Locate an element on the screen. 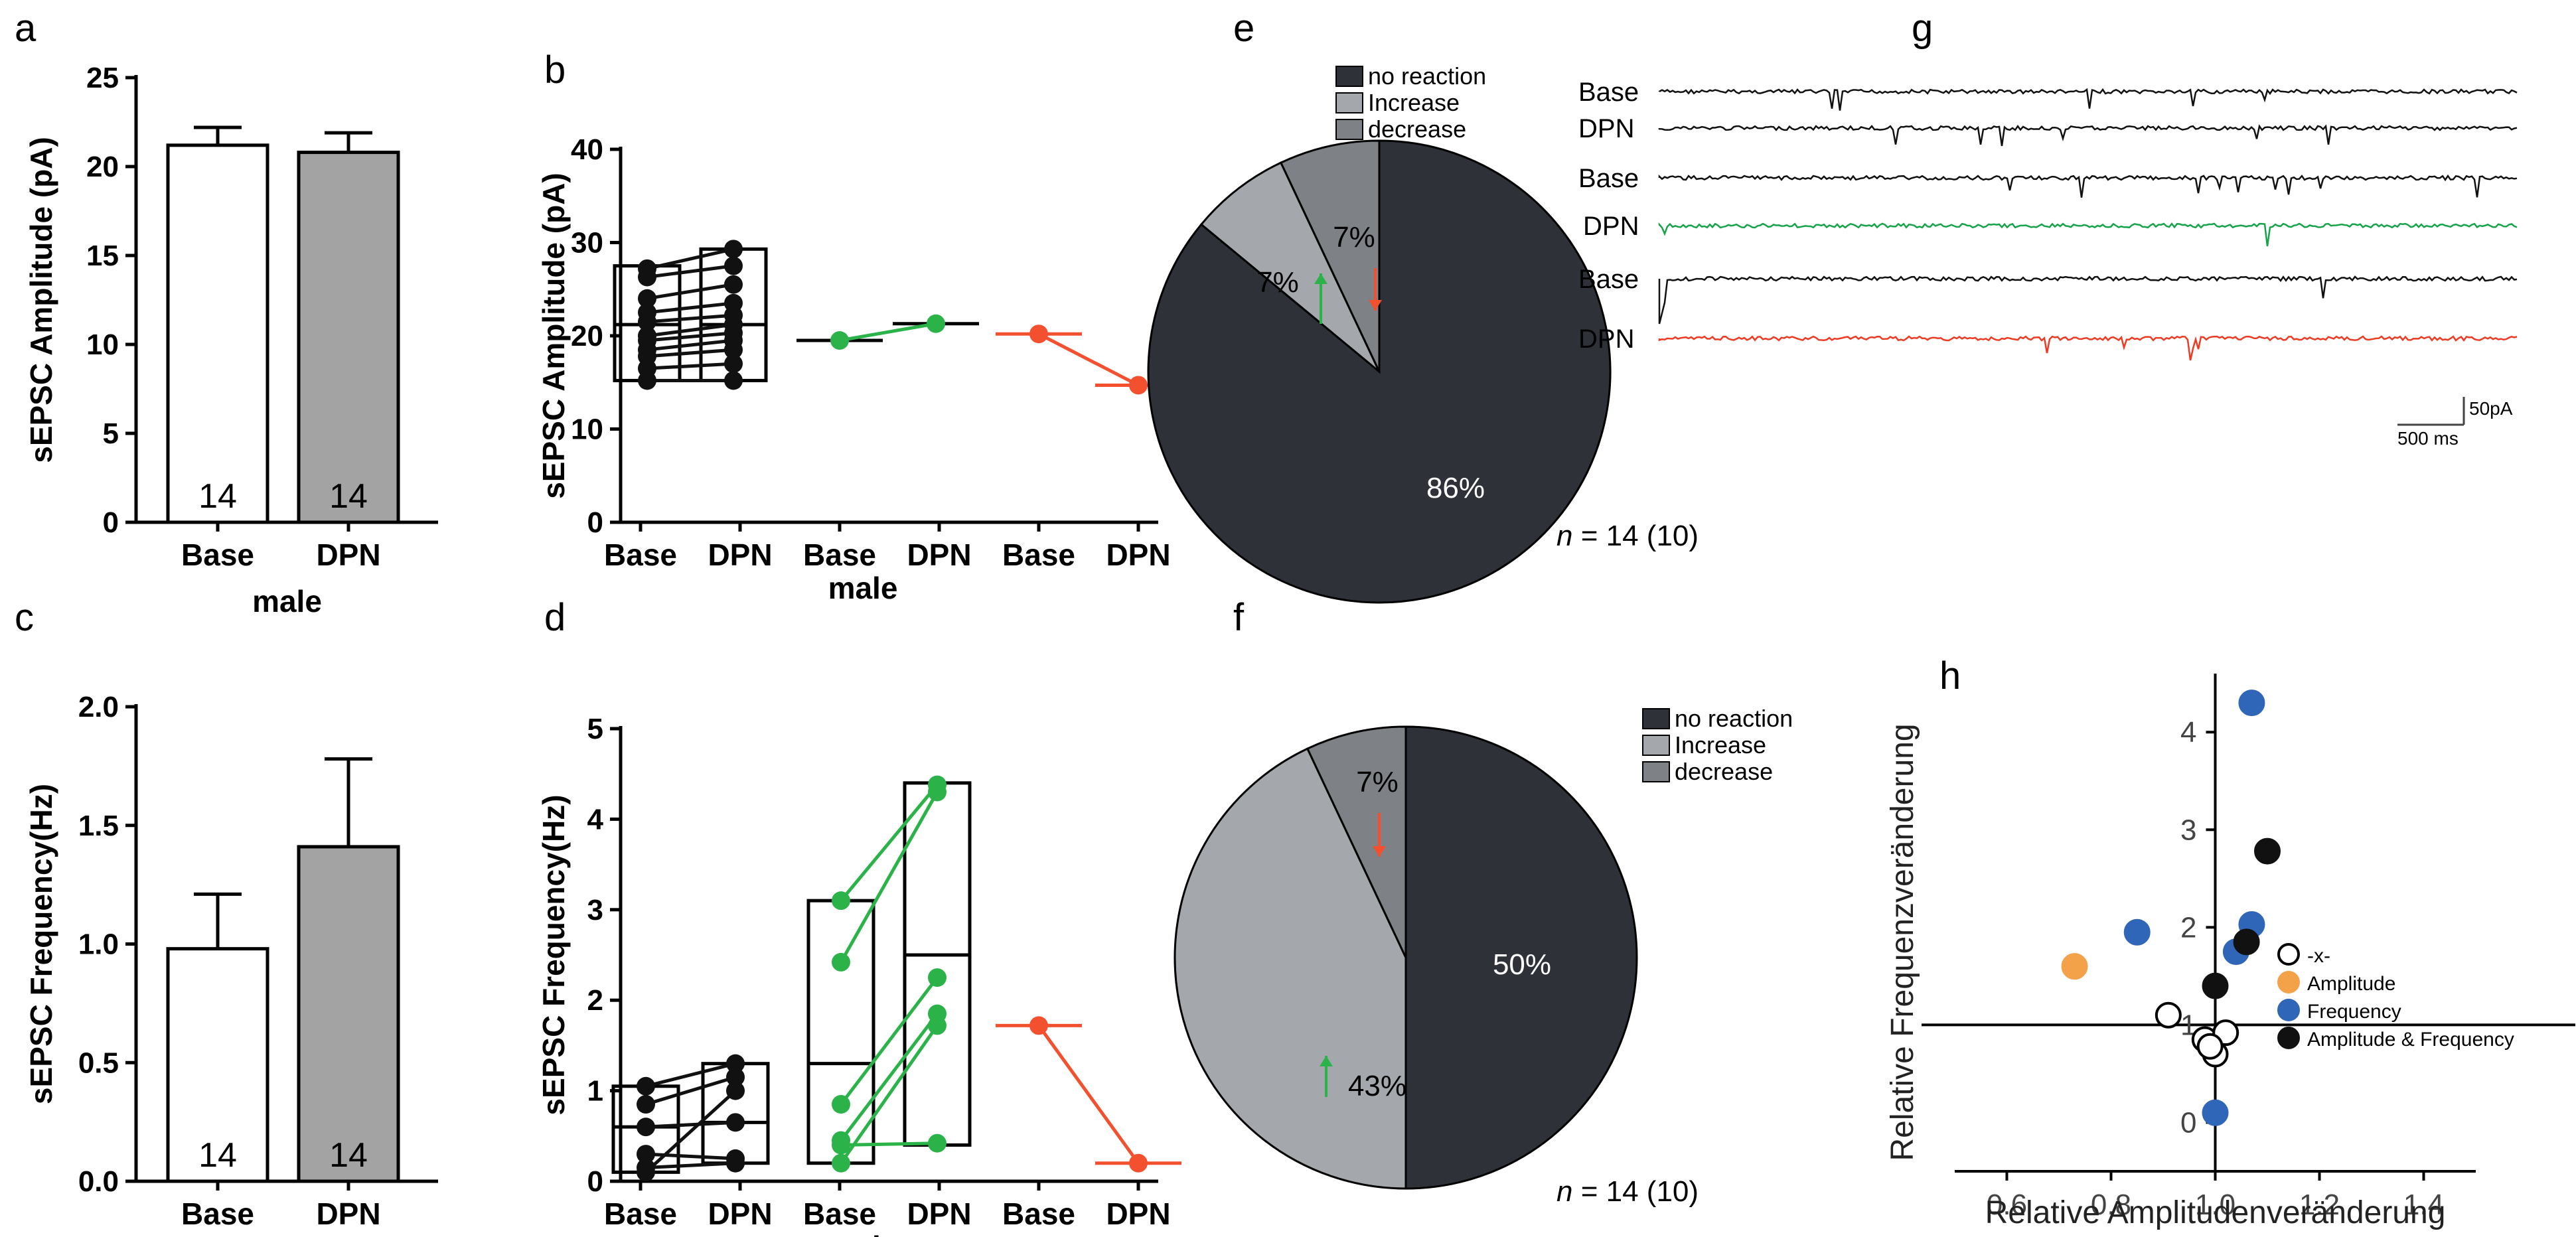  legend-label: Frequency is located at coordinates (2354, 1012).